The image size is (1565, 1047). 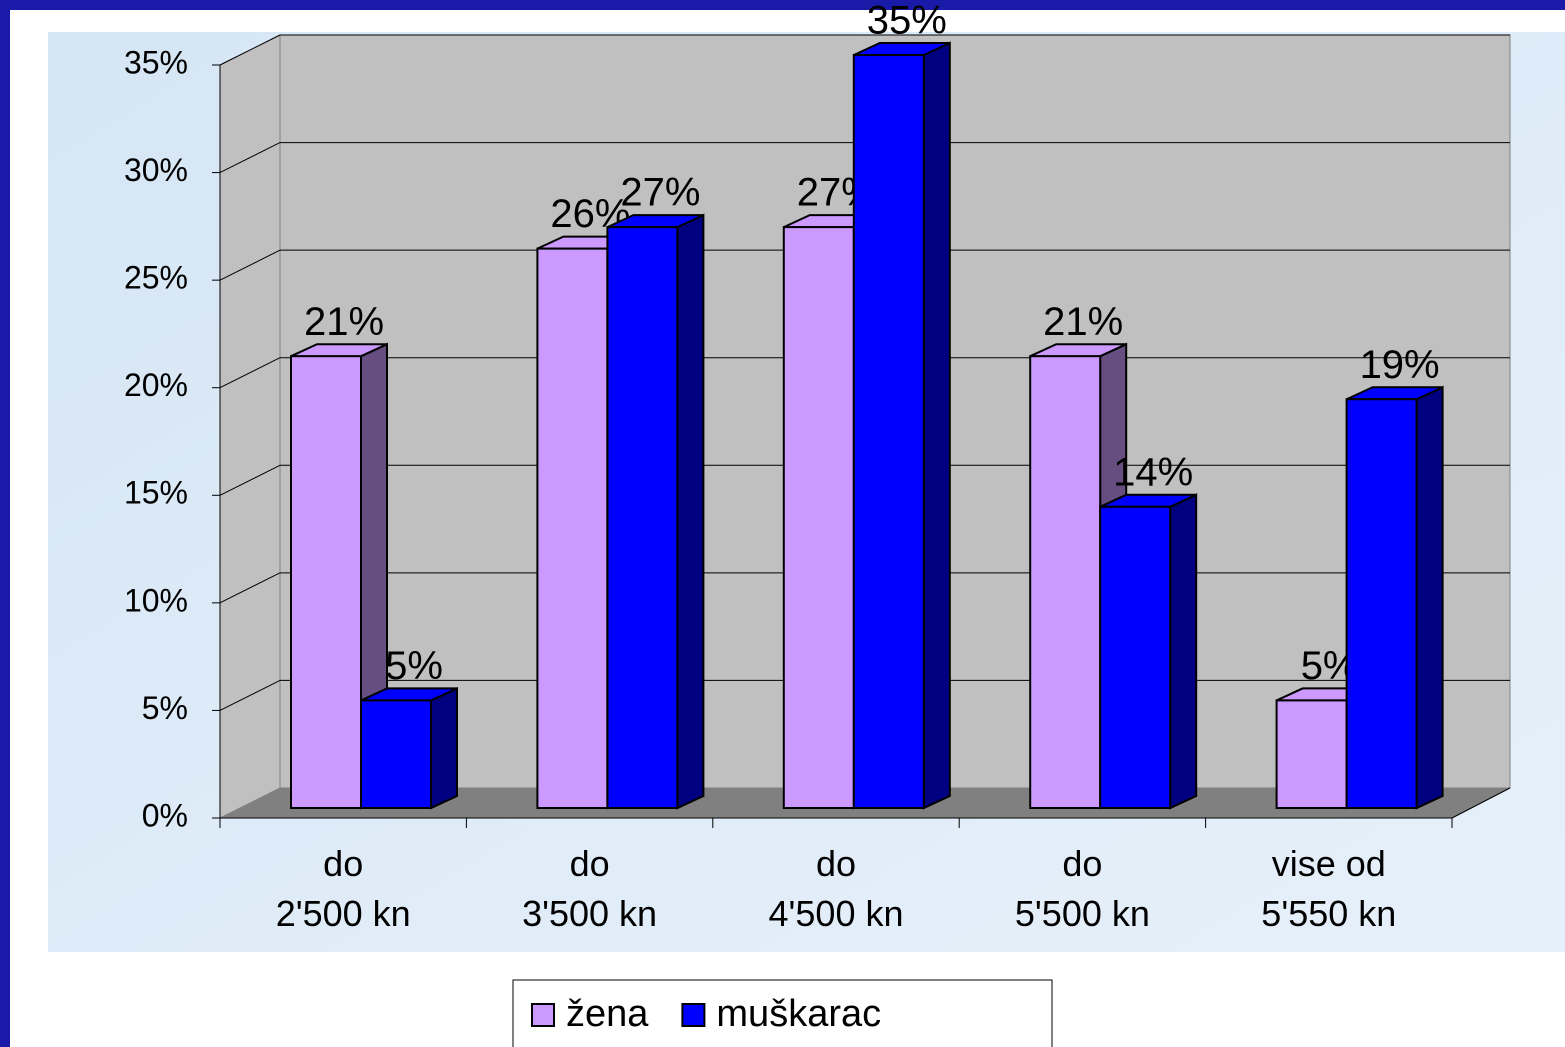 What do you see at coordinates (156, 170) in the screenshot?
I see `y-tick-label: 30%` at bounding box center [156, 170].